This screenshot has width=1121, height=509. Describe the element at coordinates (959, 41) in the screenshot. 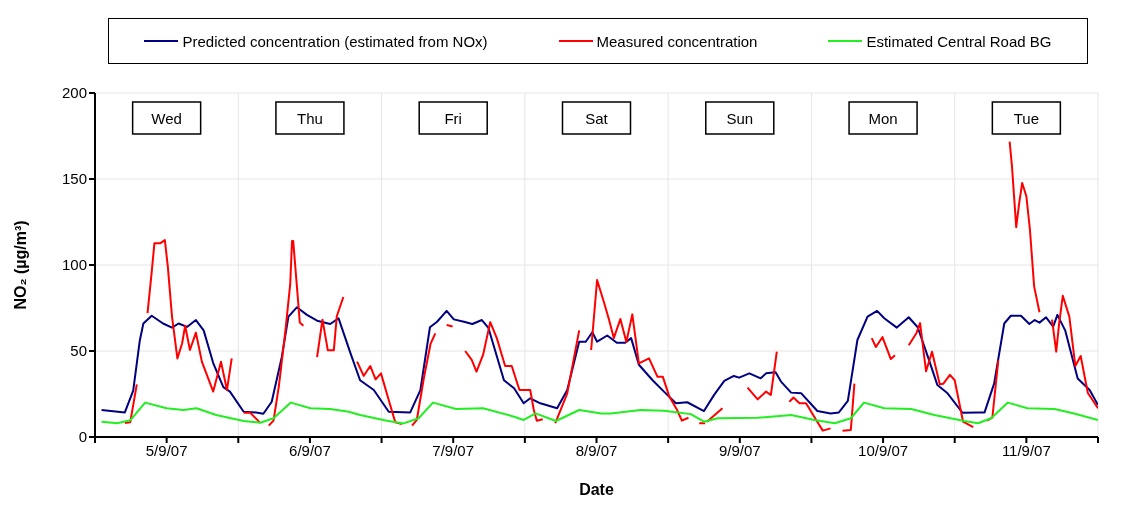

I see `legend-label: Estimated Central Road BG` at that location.